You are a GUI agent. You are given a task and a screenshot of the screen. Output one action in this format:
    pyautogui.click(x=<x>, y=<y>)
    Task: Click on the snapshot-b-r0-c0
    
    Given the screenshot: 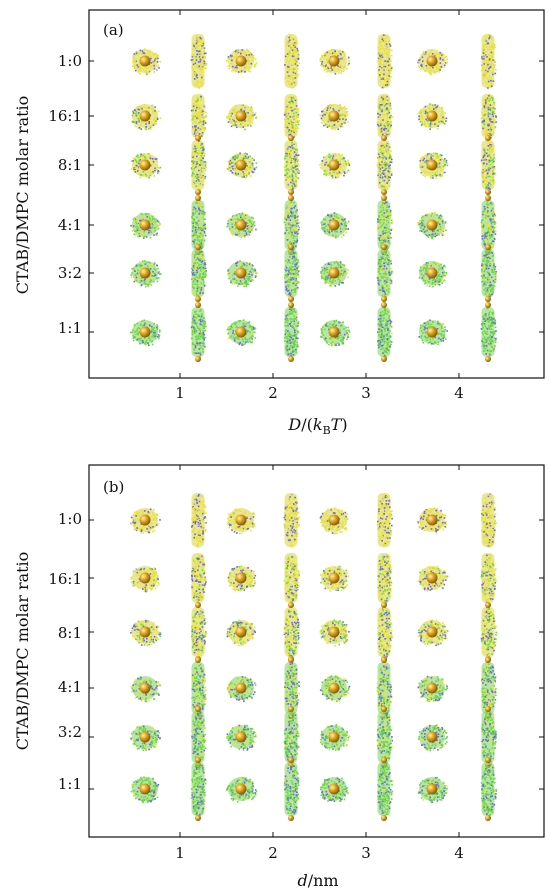 What is the action you would take?
    pyautogui.click(x=145, y=521)
    